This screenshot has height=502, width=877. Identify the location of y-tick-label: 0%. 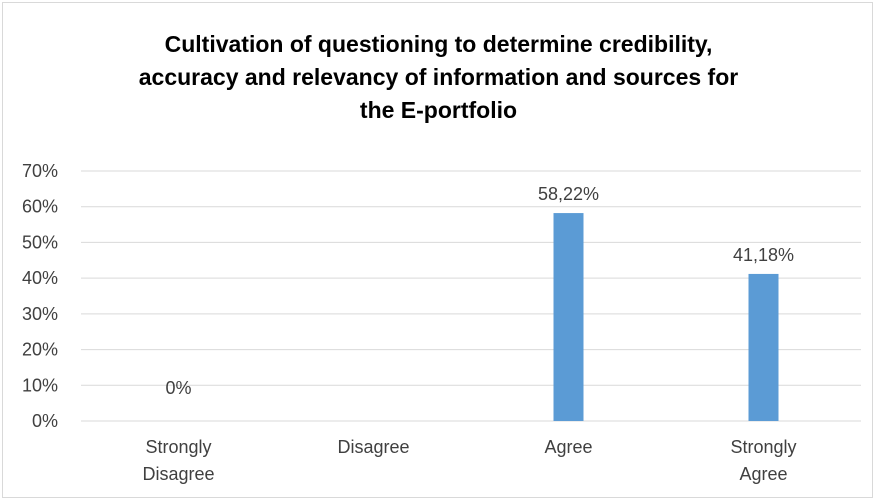
(45, 421).